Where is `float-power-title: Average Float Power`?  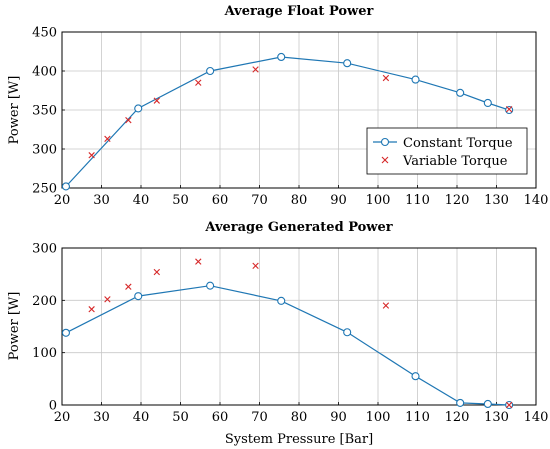 float-power-title: Average Float Power is located at coordinates (299, 11).